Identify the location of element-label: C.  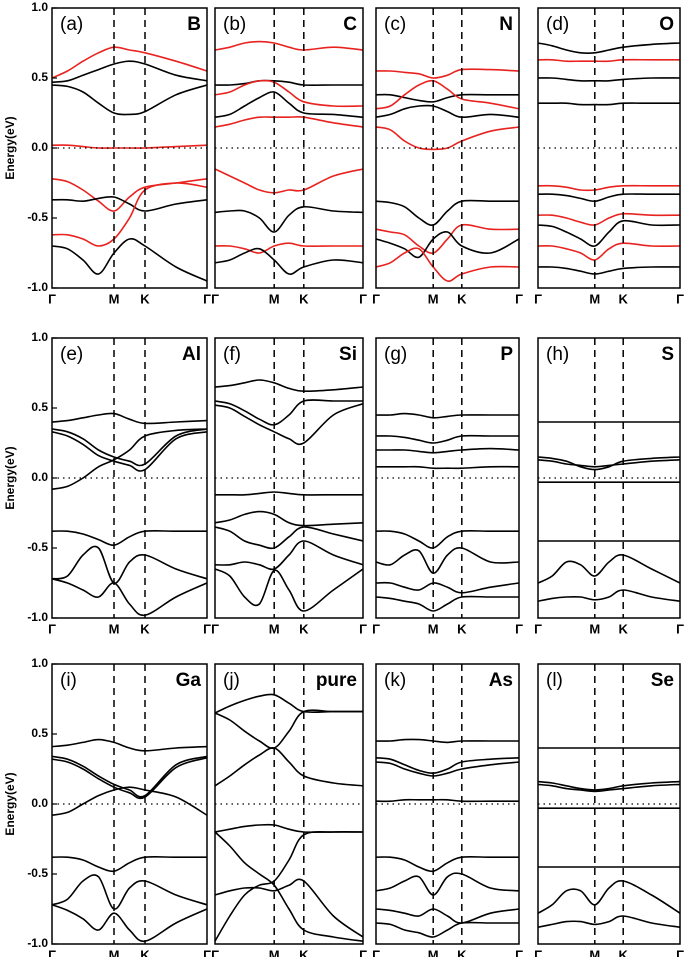
(350, 24).